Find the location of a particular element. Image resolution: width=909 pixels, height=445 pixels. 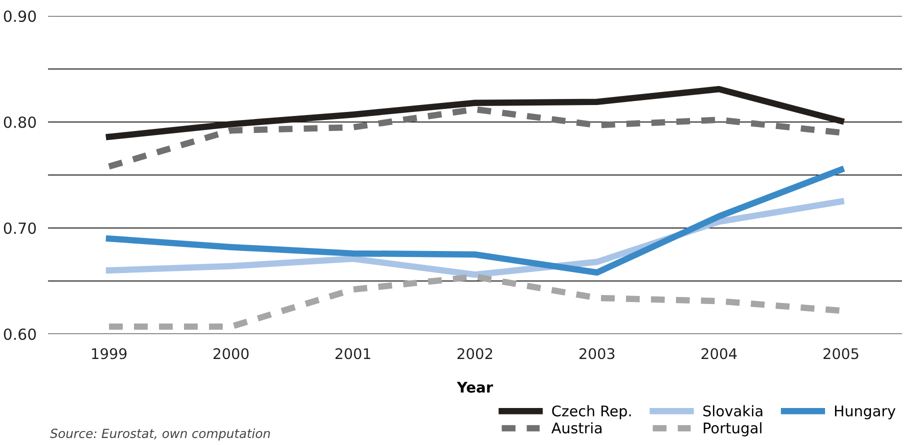

y-tick-label: 0.70 is located at coordinates (20, 228).